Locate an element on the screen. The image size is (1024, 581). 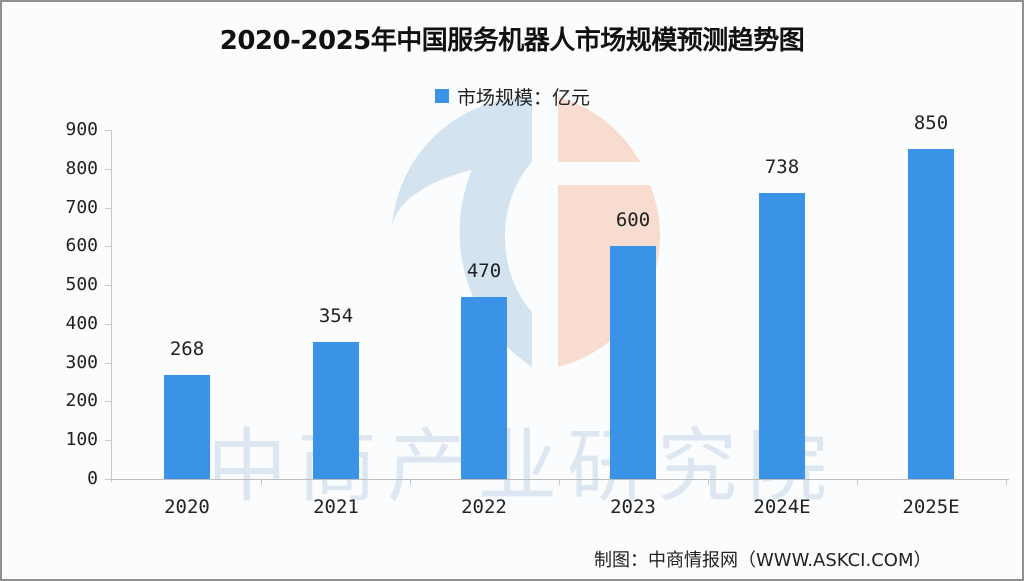
y-tick-label: 900 is located at coordinates (81, 129).